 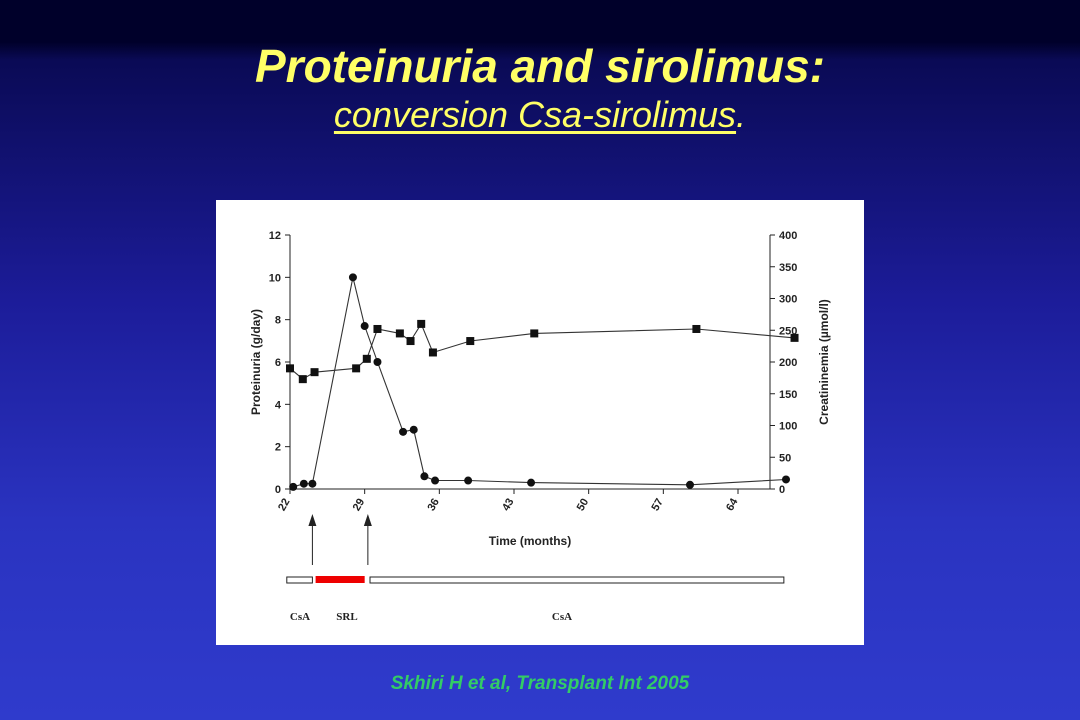 I want to click on y-right-tick-label: 400, so click(x=788, y=236).